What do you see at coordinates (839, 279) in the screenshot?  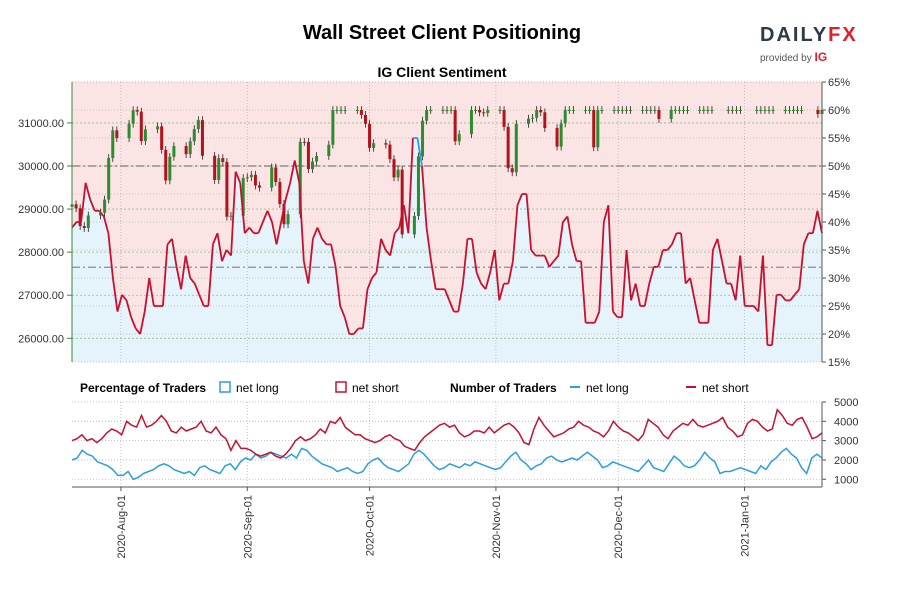 I see `y-right-tick-label: 30%` at bounding box center [839, 279].